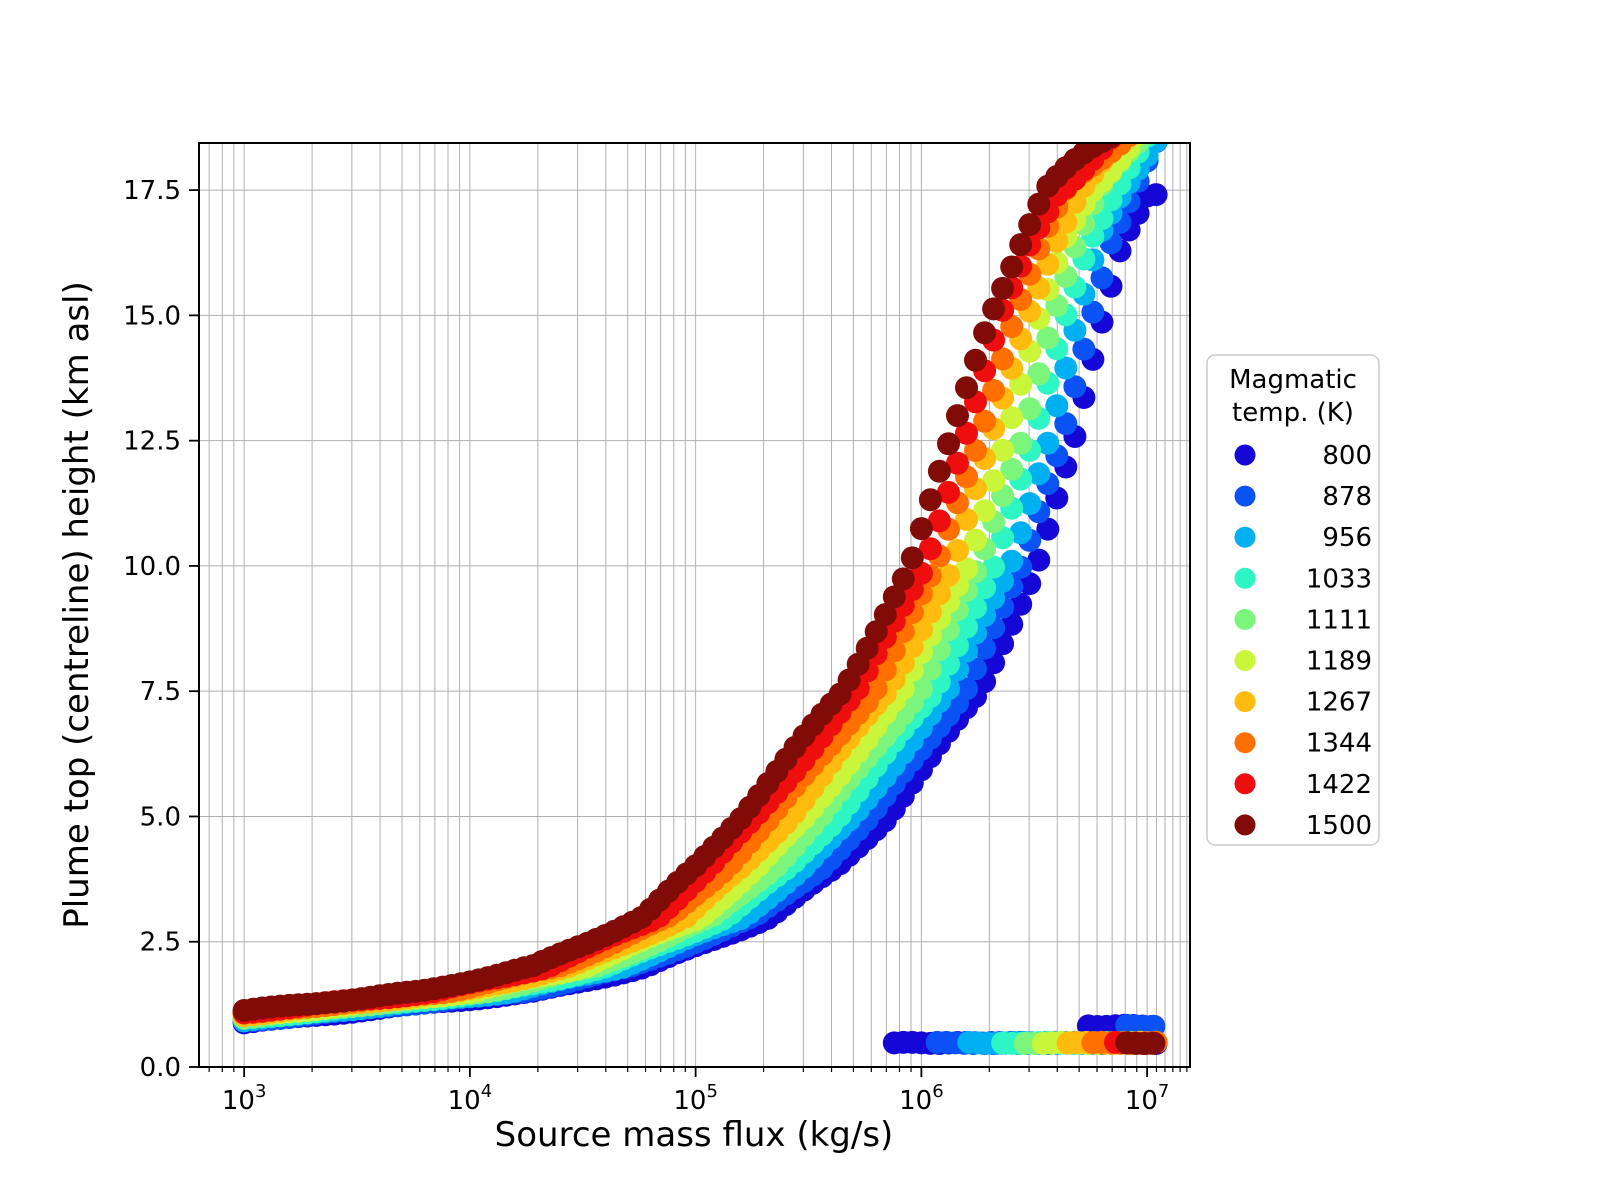 The height and width of the screenshot is (1204, 1600). I want to click on x-tick-label: 10⁶, so click(921, 1098).